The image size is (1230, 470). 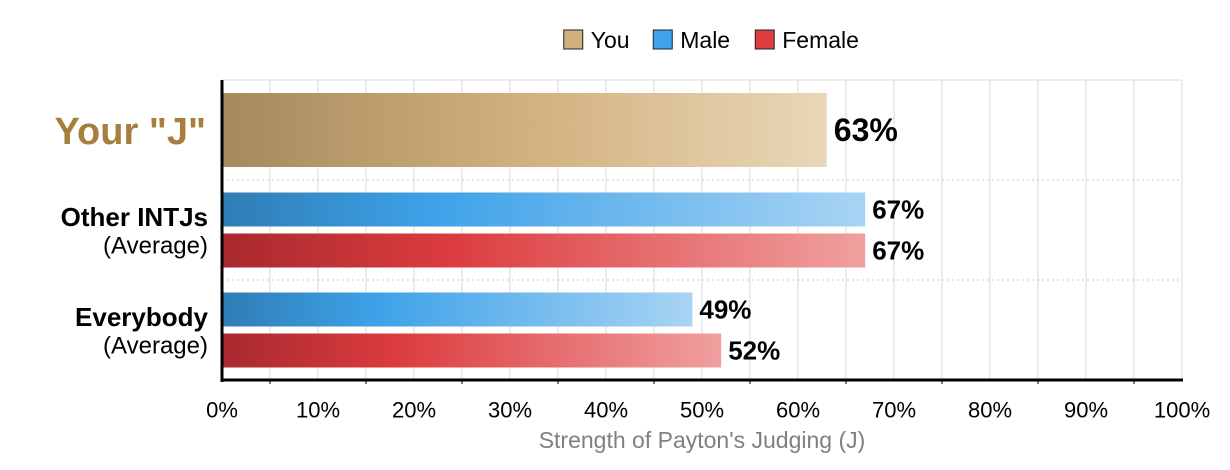 I want to click on legend-swatch-female, so click(x=764, y=39).